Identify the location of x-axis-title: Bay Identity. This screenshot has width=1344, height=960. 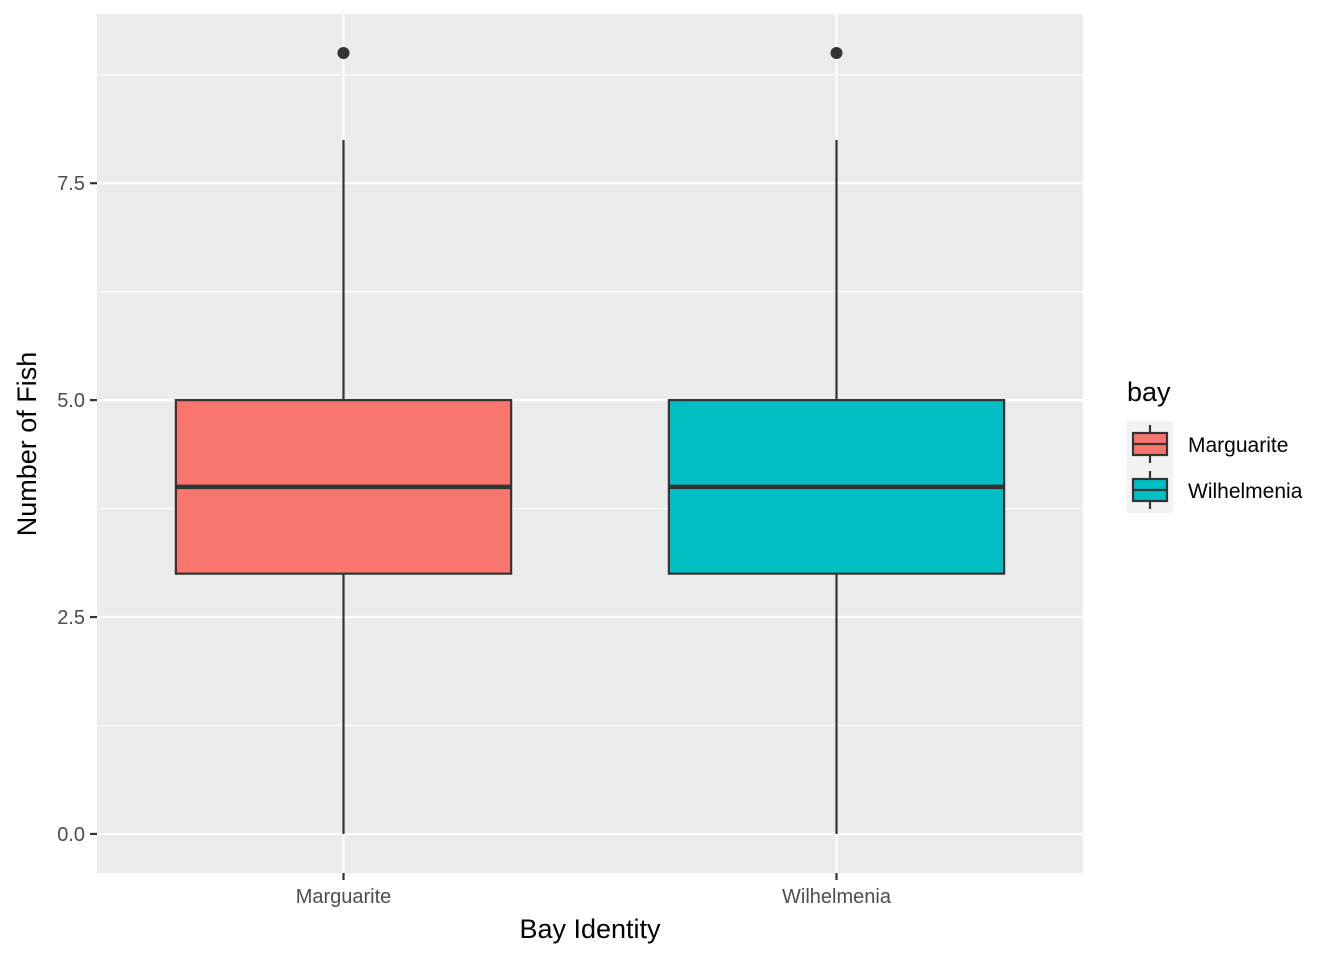
(590, 929).